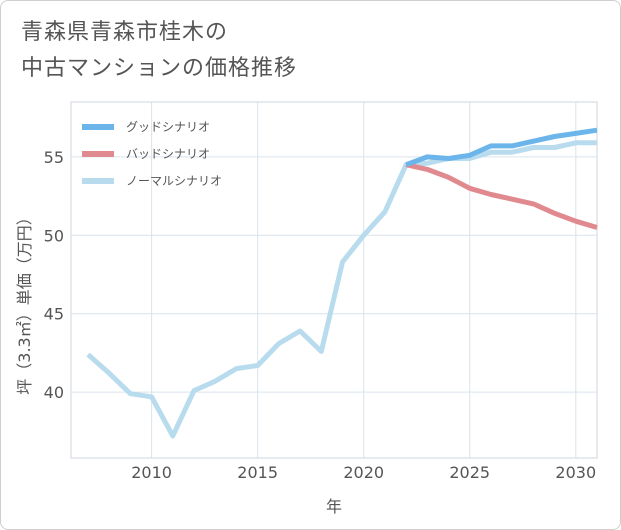 The width and height of the screenshot is (621, 530). I want to click on x-tick-label: 2030, so click(575, 472).